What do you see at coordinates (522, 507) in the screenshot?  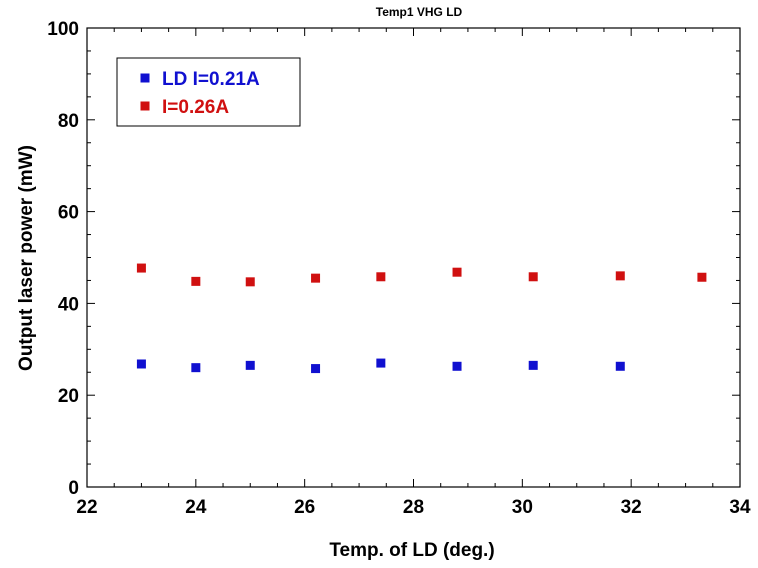 I see `x-tick-label: 30` at bounding box center [522, 507].